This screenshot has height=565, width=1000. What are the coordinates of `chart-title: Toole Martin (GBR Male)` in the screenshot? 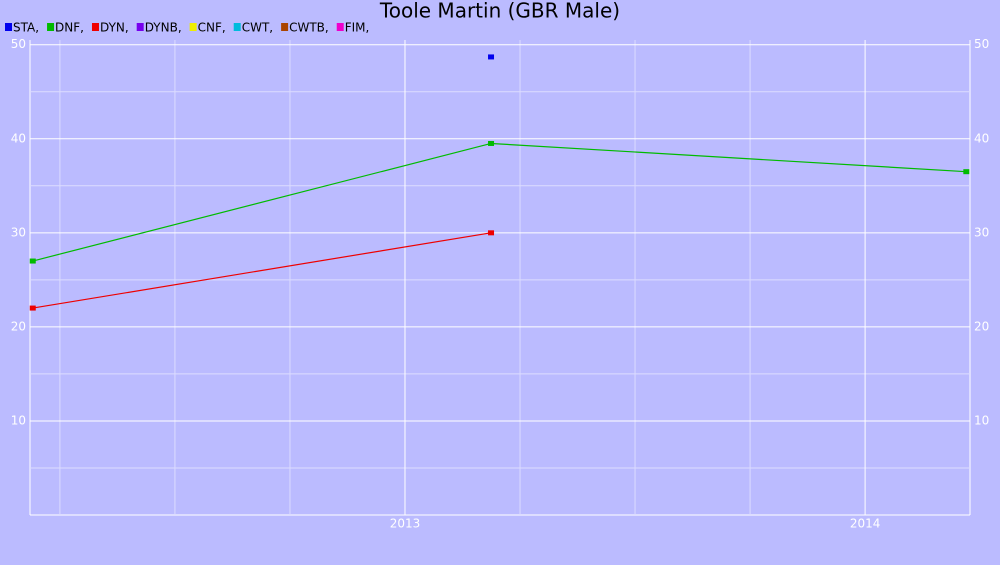 It's located at (499, 11).